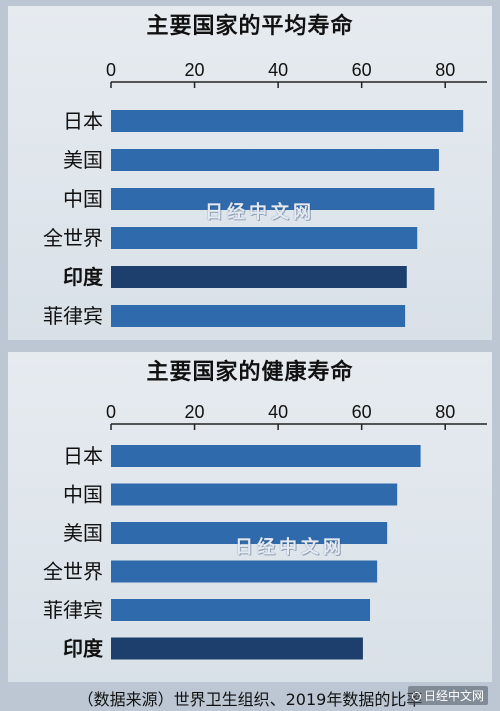 This screenshot has width=500, height=711. Describe the element at coordinates (454, 696) in the screenshot. I see `badge-label: 日经中文网` at that location.